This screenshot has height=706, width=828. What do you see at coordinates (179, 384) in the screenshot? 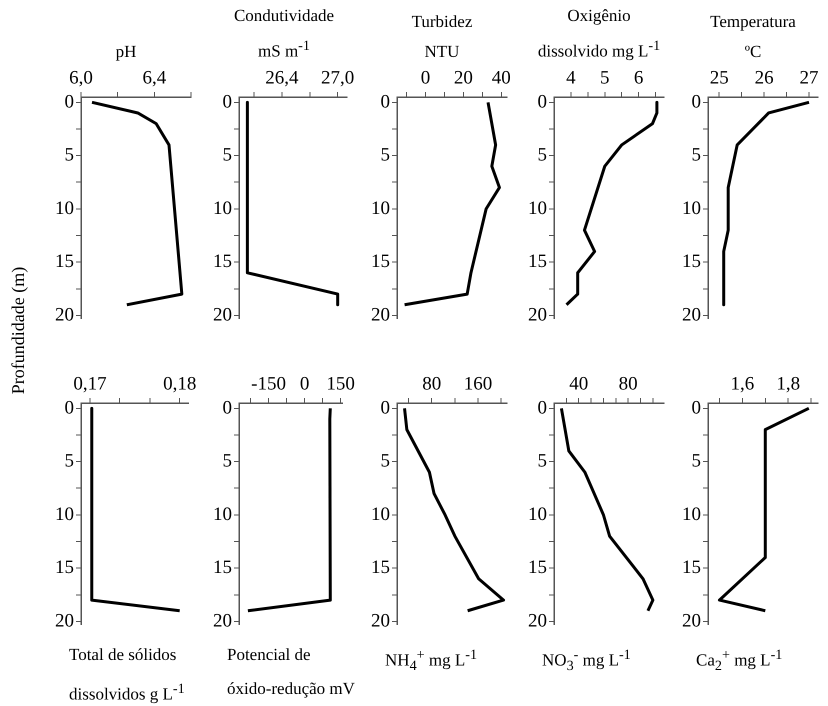
I see `x-tick-label: 0,18` at bounding box center [179, 384].